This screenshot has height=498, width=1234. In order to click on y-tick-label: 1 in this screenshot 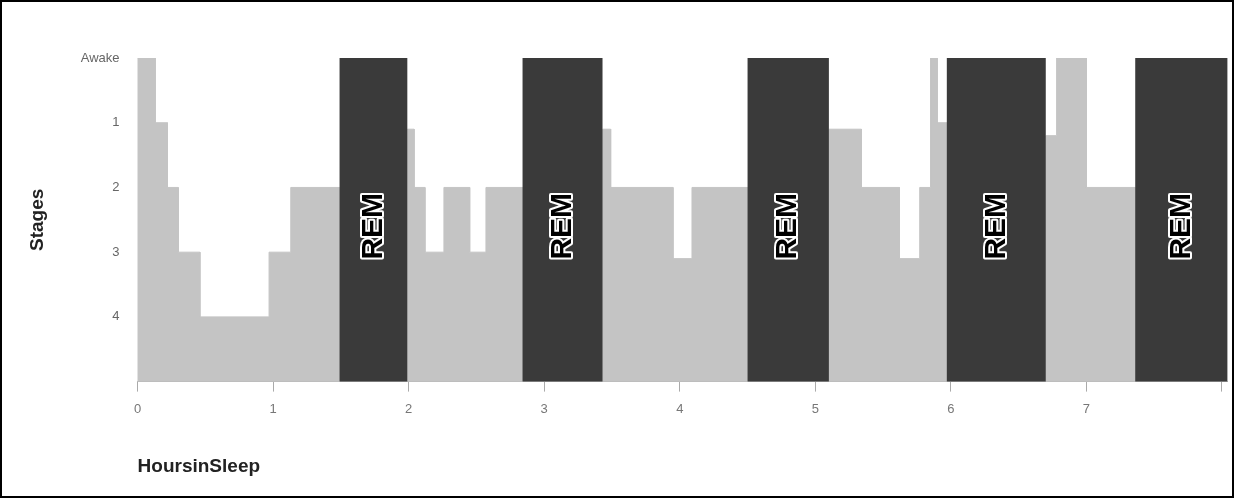, I will do `click(116, 122)`.